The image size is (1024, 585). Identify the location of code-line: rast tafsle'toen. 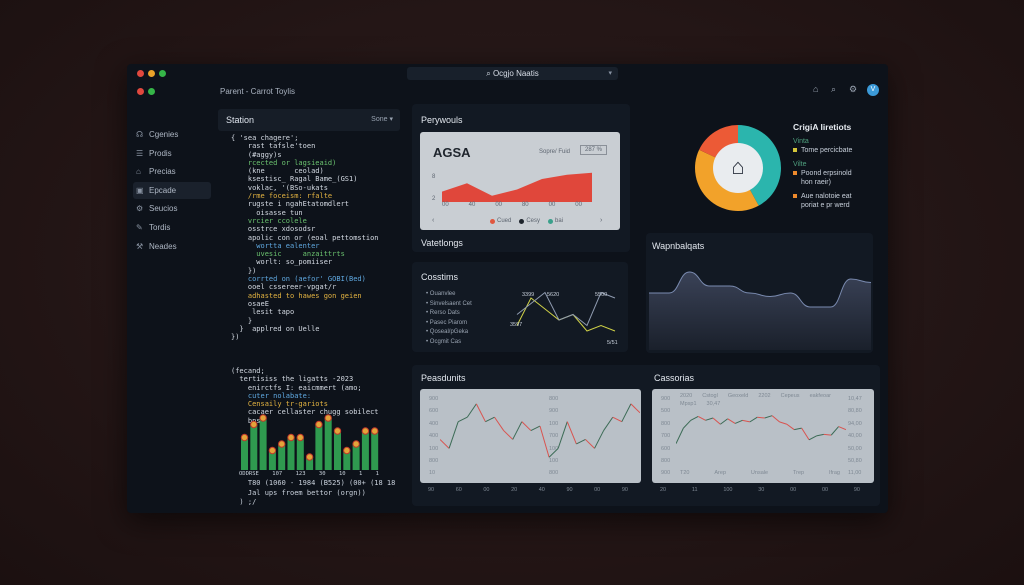
(273, 146).